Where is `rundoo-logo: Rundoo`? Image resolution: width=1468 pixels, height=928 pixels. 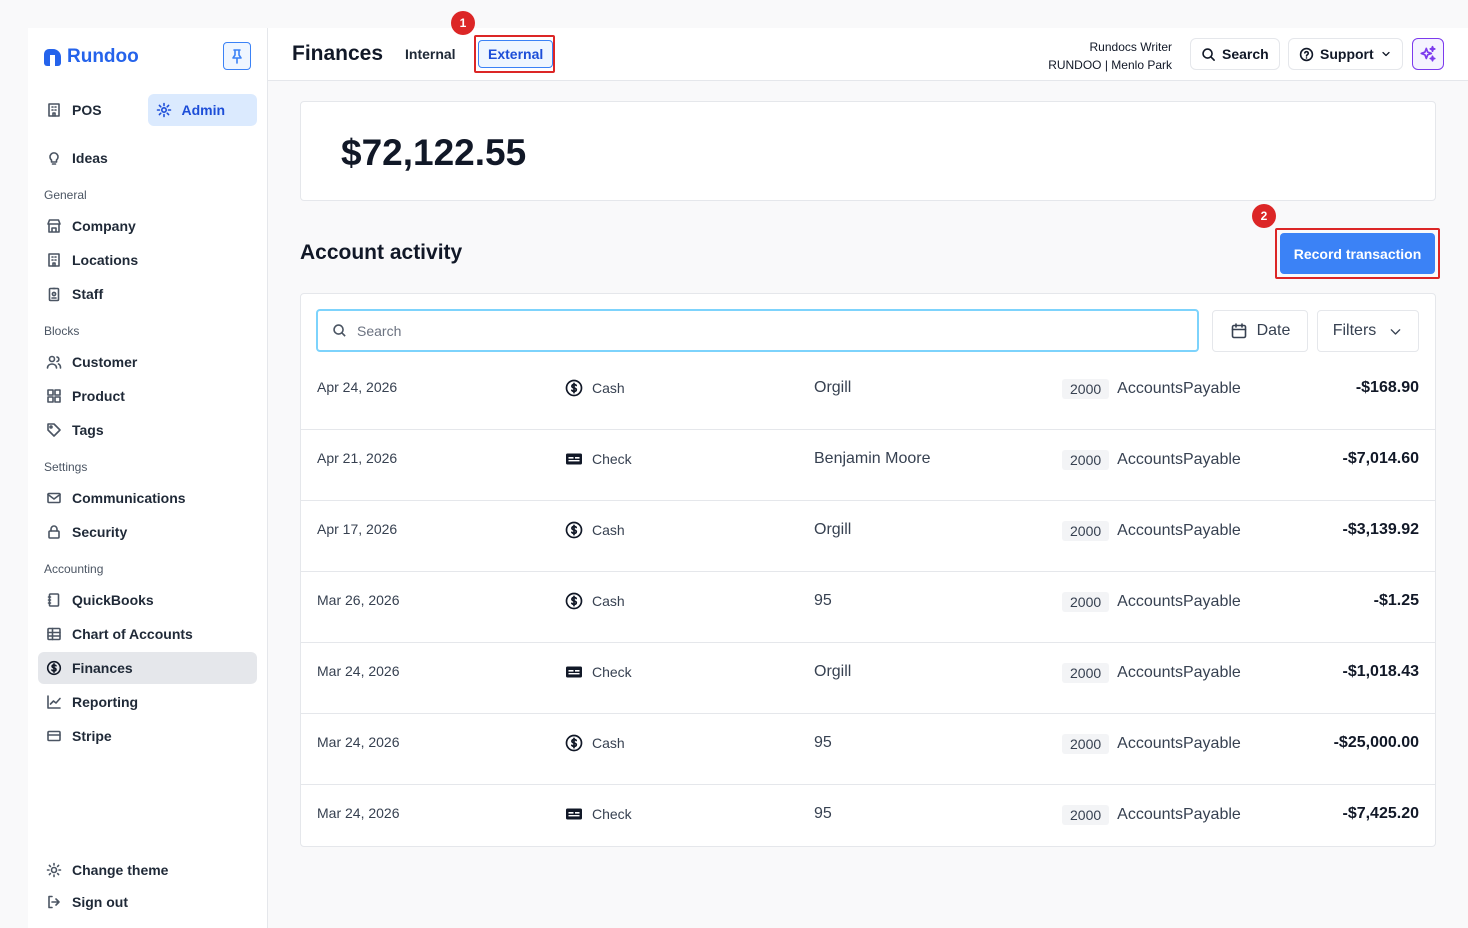
rundoo-logo: Rundoo is located at coordinates (91, 57).